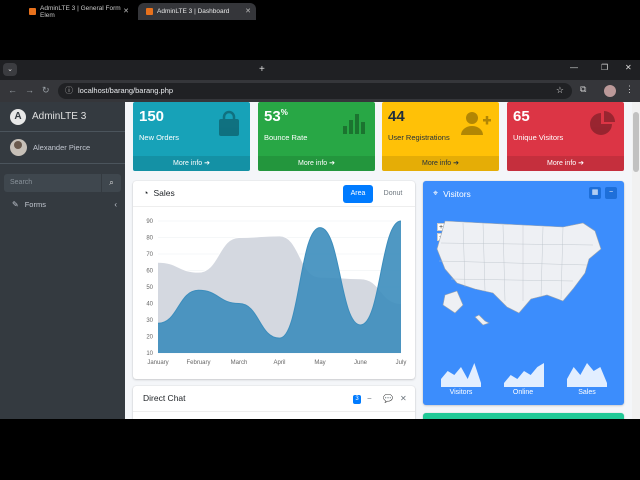  Describe the element at coordinates (611, 193) in the screenshot. I see `collapse-icon: −` at that location.